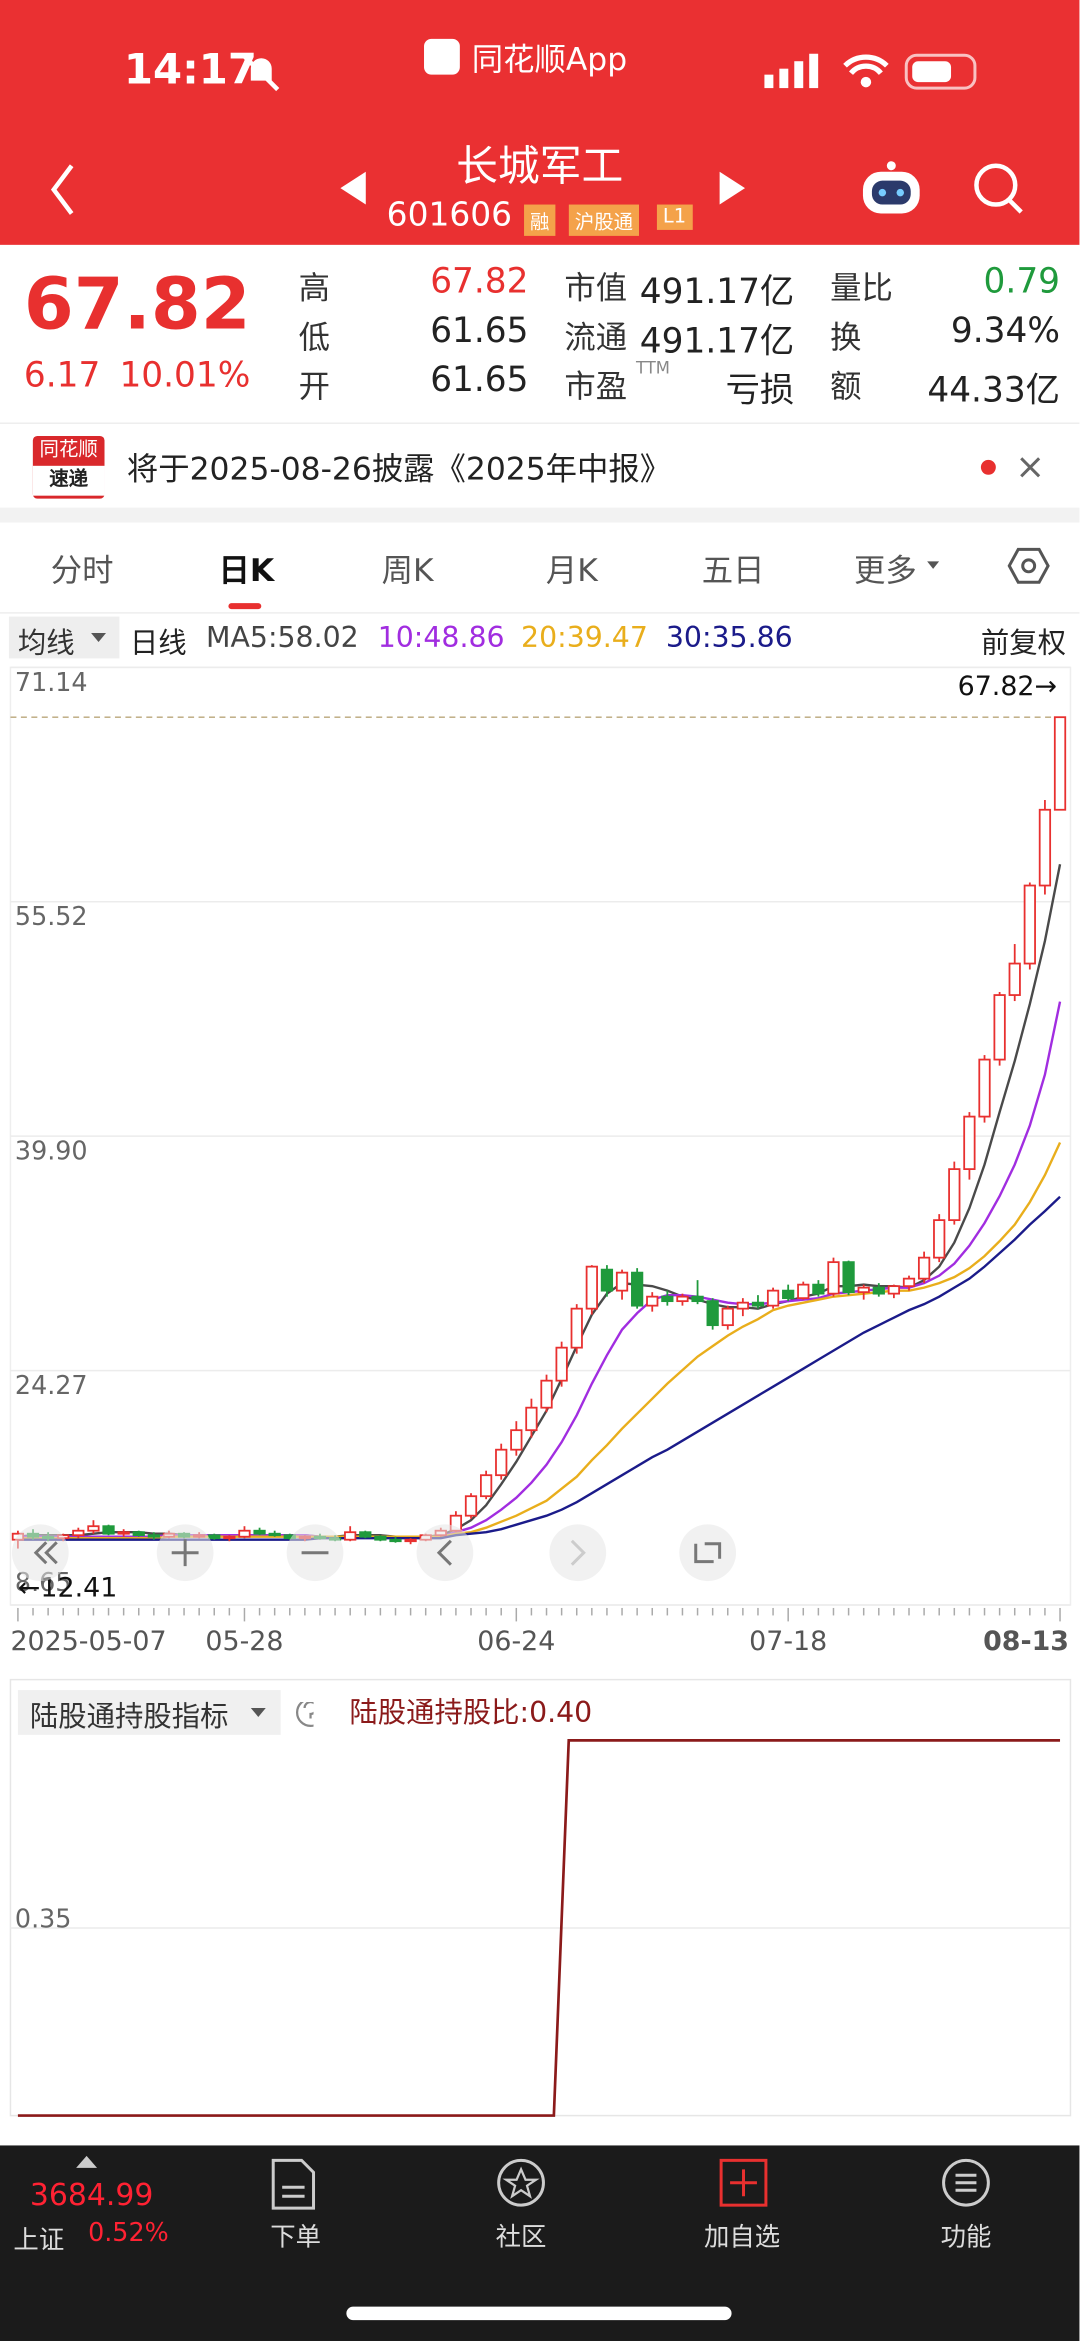 This screenshot has width=1080, height=2341. What do you see at coordinates (861, 288) in the screenshot?
I see `quote-label: 量比` at bounding box center [861, 288].